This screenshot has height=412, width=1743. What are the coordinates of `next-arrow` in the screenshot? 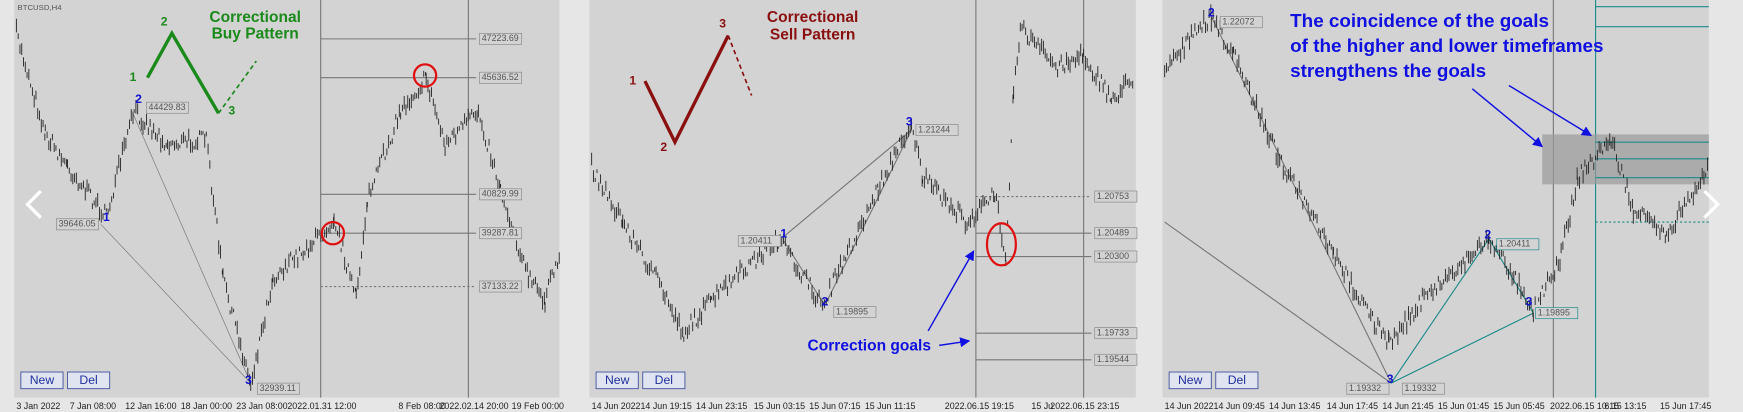 It's located at (1712, 204).